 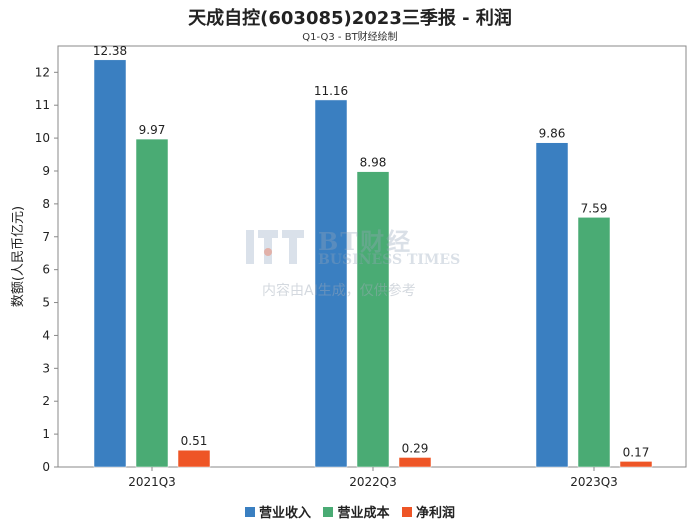 What do you see at coordinates (284, 513) in the screenshot?
I see `legend-label-revenue: 营业收入` at bounding box center [284, 513].